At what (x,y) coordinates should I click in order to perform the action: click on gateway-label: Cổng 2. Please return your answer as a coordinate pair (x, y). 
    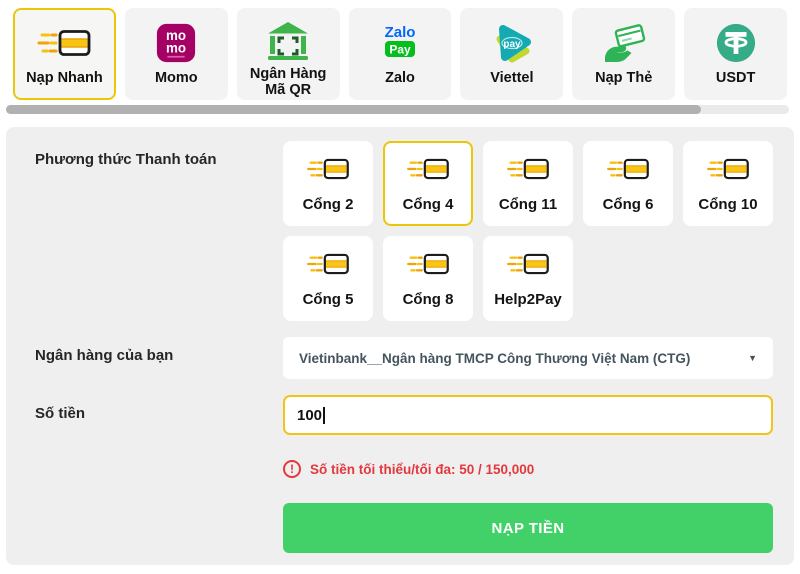
    Looking at the image, I should click on (328, 204).